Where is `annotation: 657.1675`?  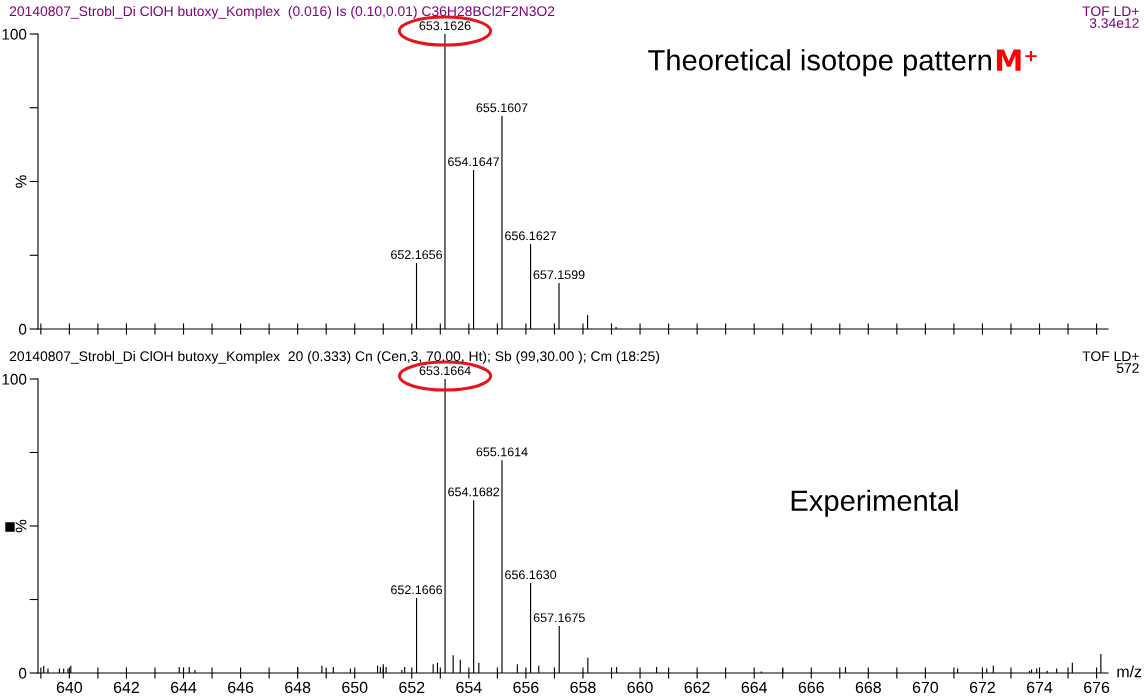 annotation: 657.1675 is located at coordinates (559, 618).